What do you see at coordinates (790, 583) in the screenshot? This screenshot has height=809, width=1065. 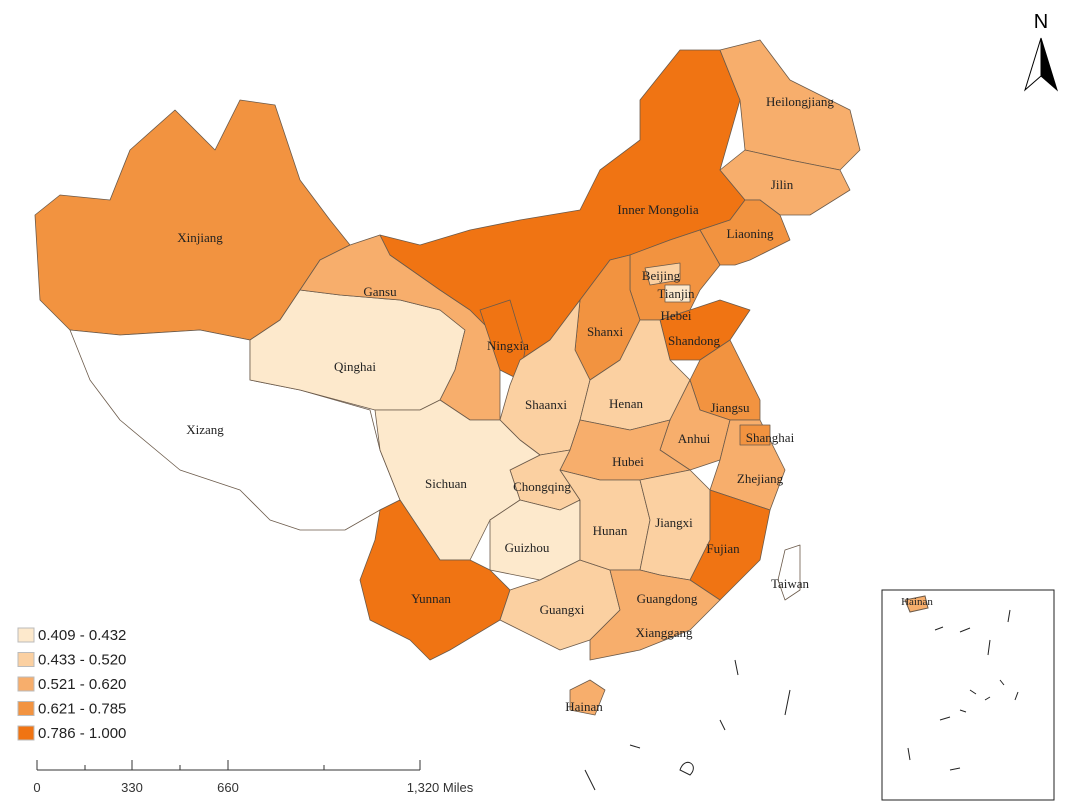 I see `province-label: Taiwan` at bounding box center [790, 583].